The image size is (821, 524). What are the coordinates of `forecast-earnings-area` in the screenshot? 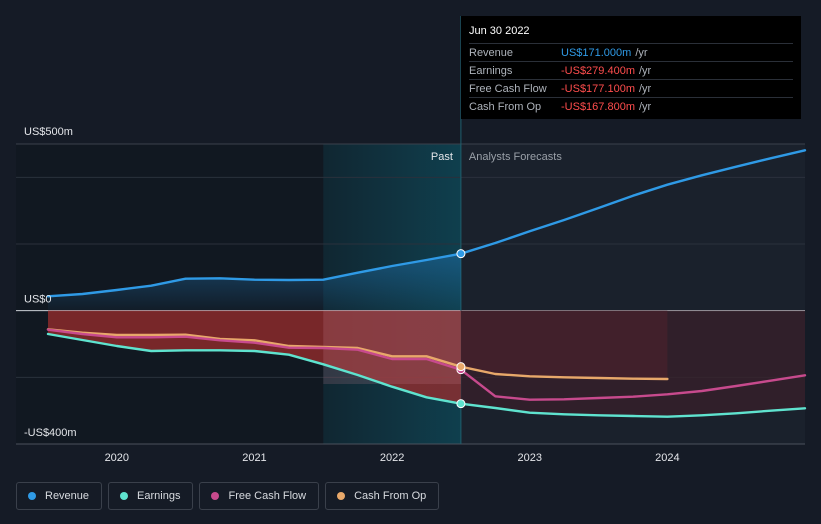 It's located at (632, 363).